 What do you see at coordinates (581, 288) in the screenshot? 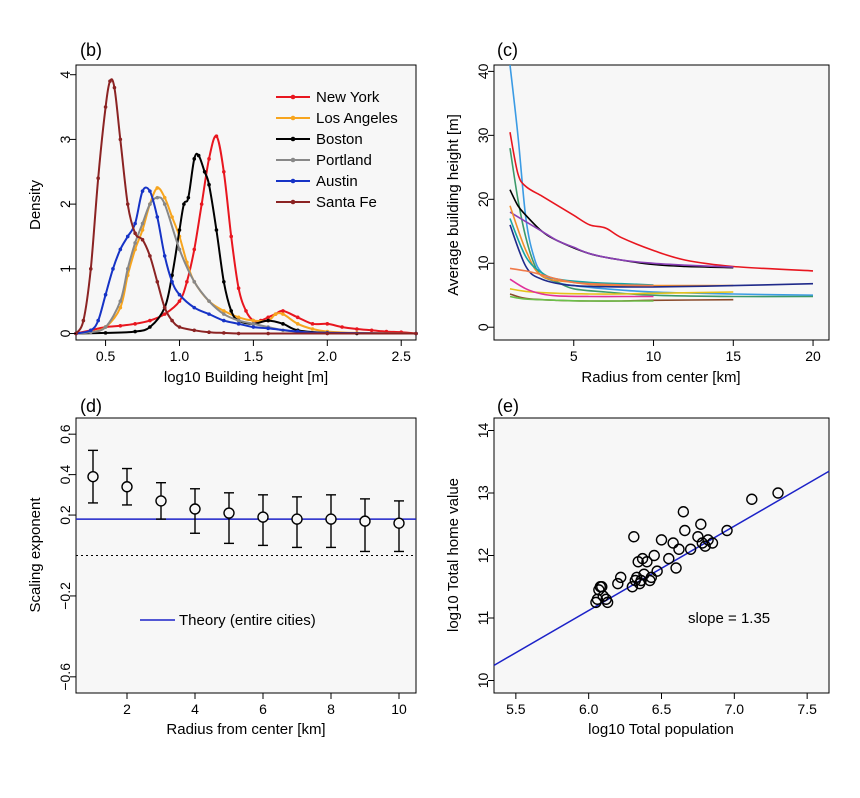
I see `series-line-c-magenta` at bounding box center [581, 288].